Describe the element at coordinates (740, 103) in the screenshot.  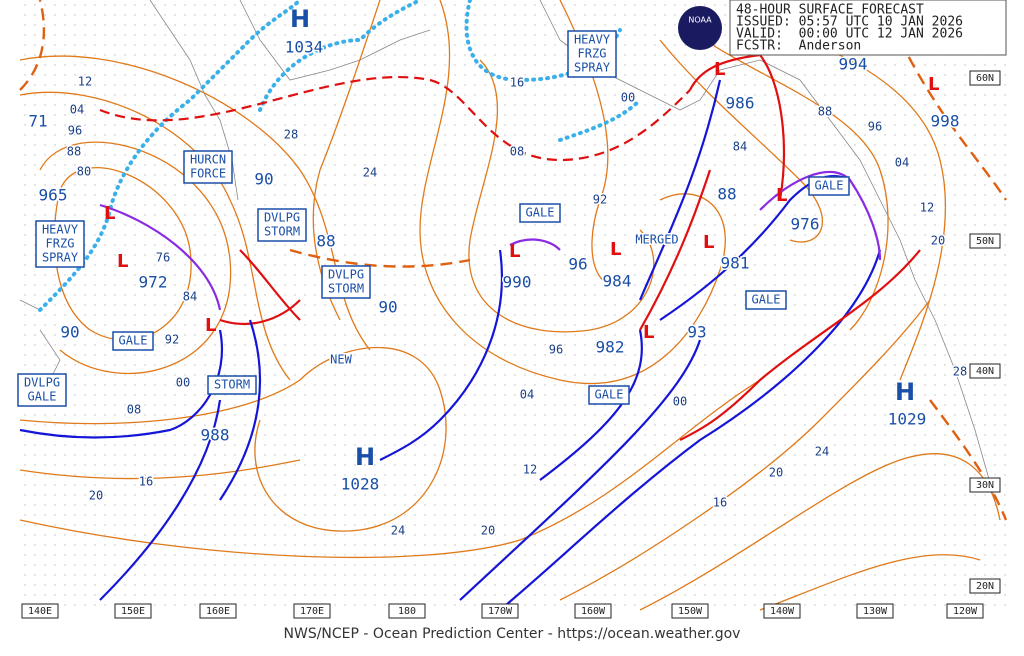
I see `low-pressure: 986` at that location.